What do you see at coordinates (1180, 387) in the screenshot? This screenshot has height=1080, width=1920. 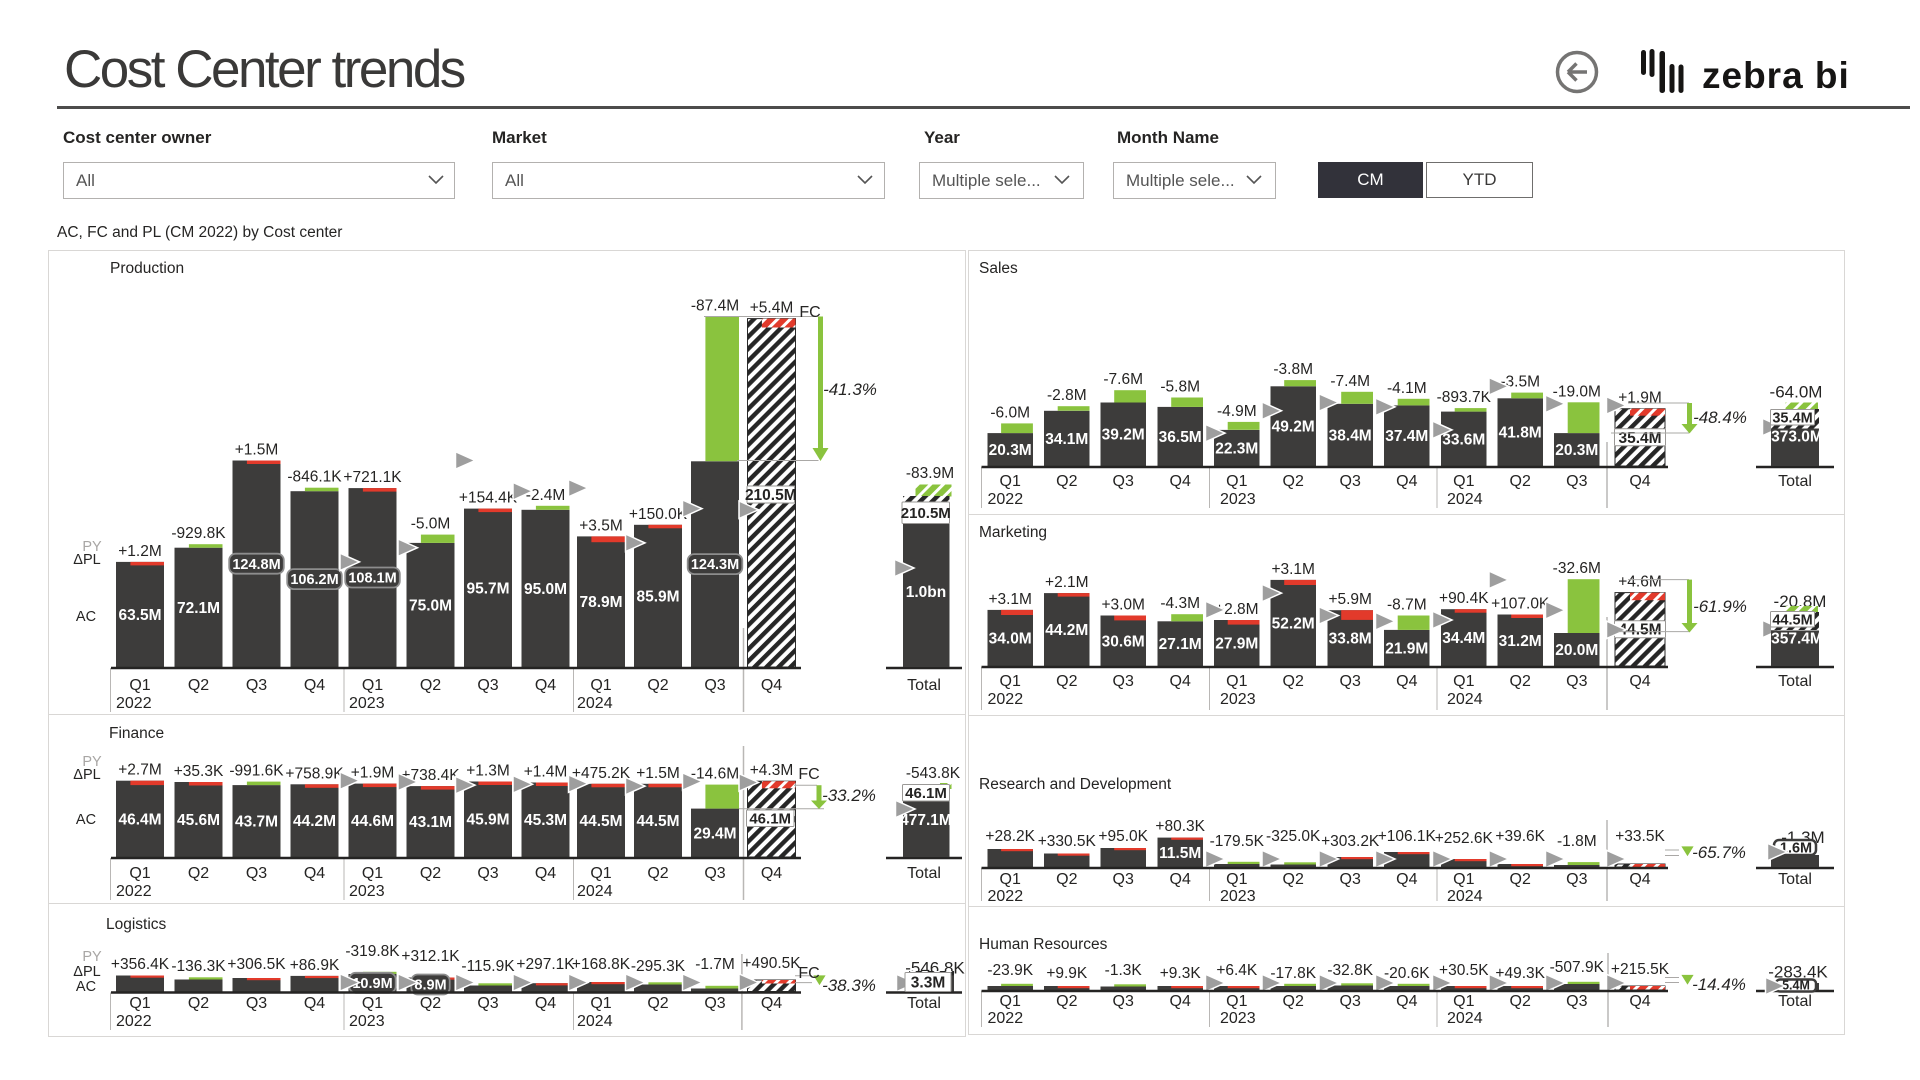 I see `svg-text: -5.8M` at bounding box center [1180, 387].